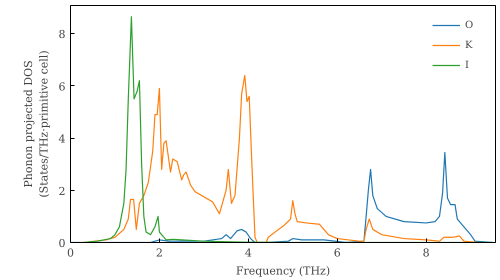  I want to click on legend-label: I, so click(467, 65).